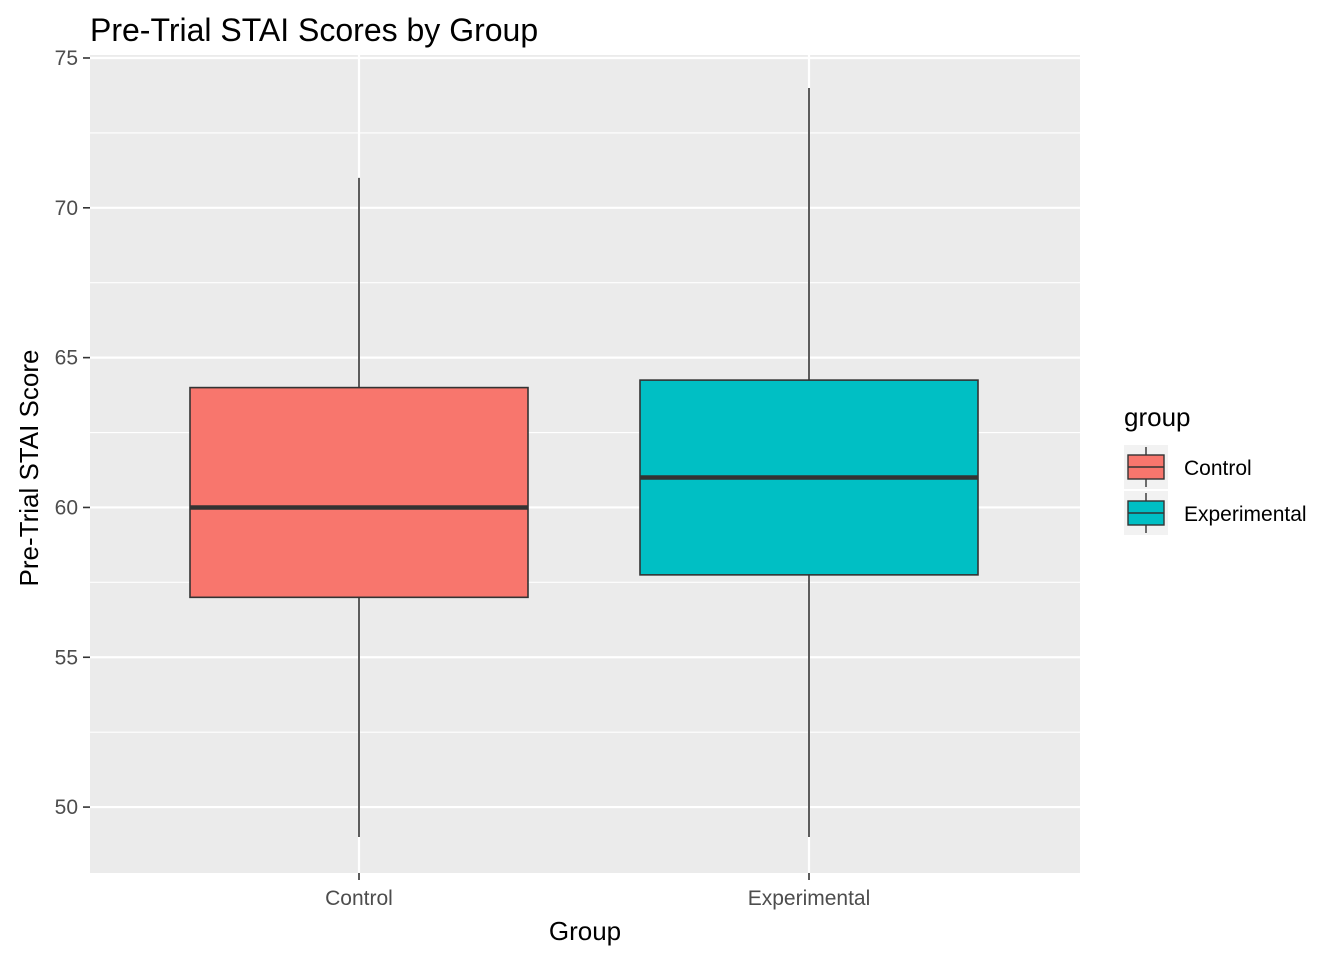 The image size is (1344, 965). What do you see at coordinates (359, 492) in the screenshot?
I see `box-body` at bounding box center [359, 492].